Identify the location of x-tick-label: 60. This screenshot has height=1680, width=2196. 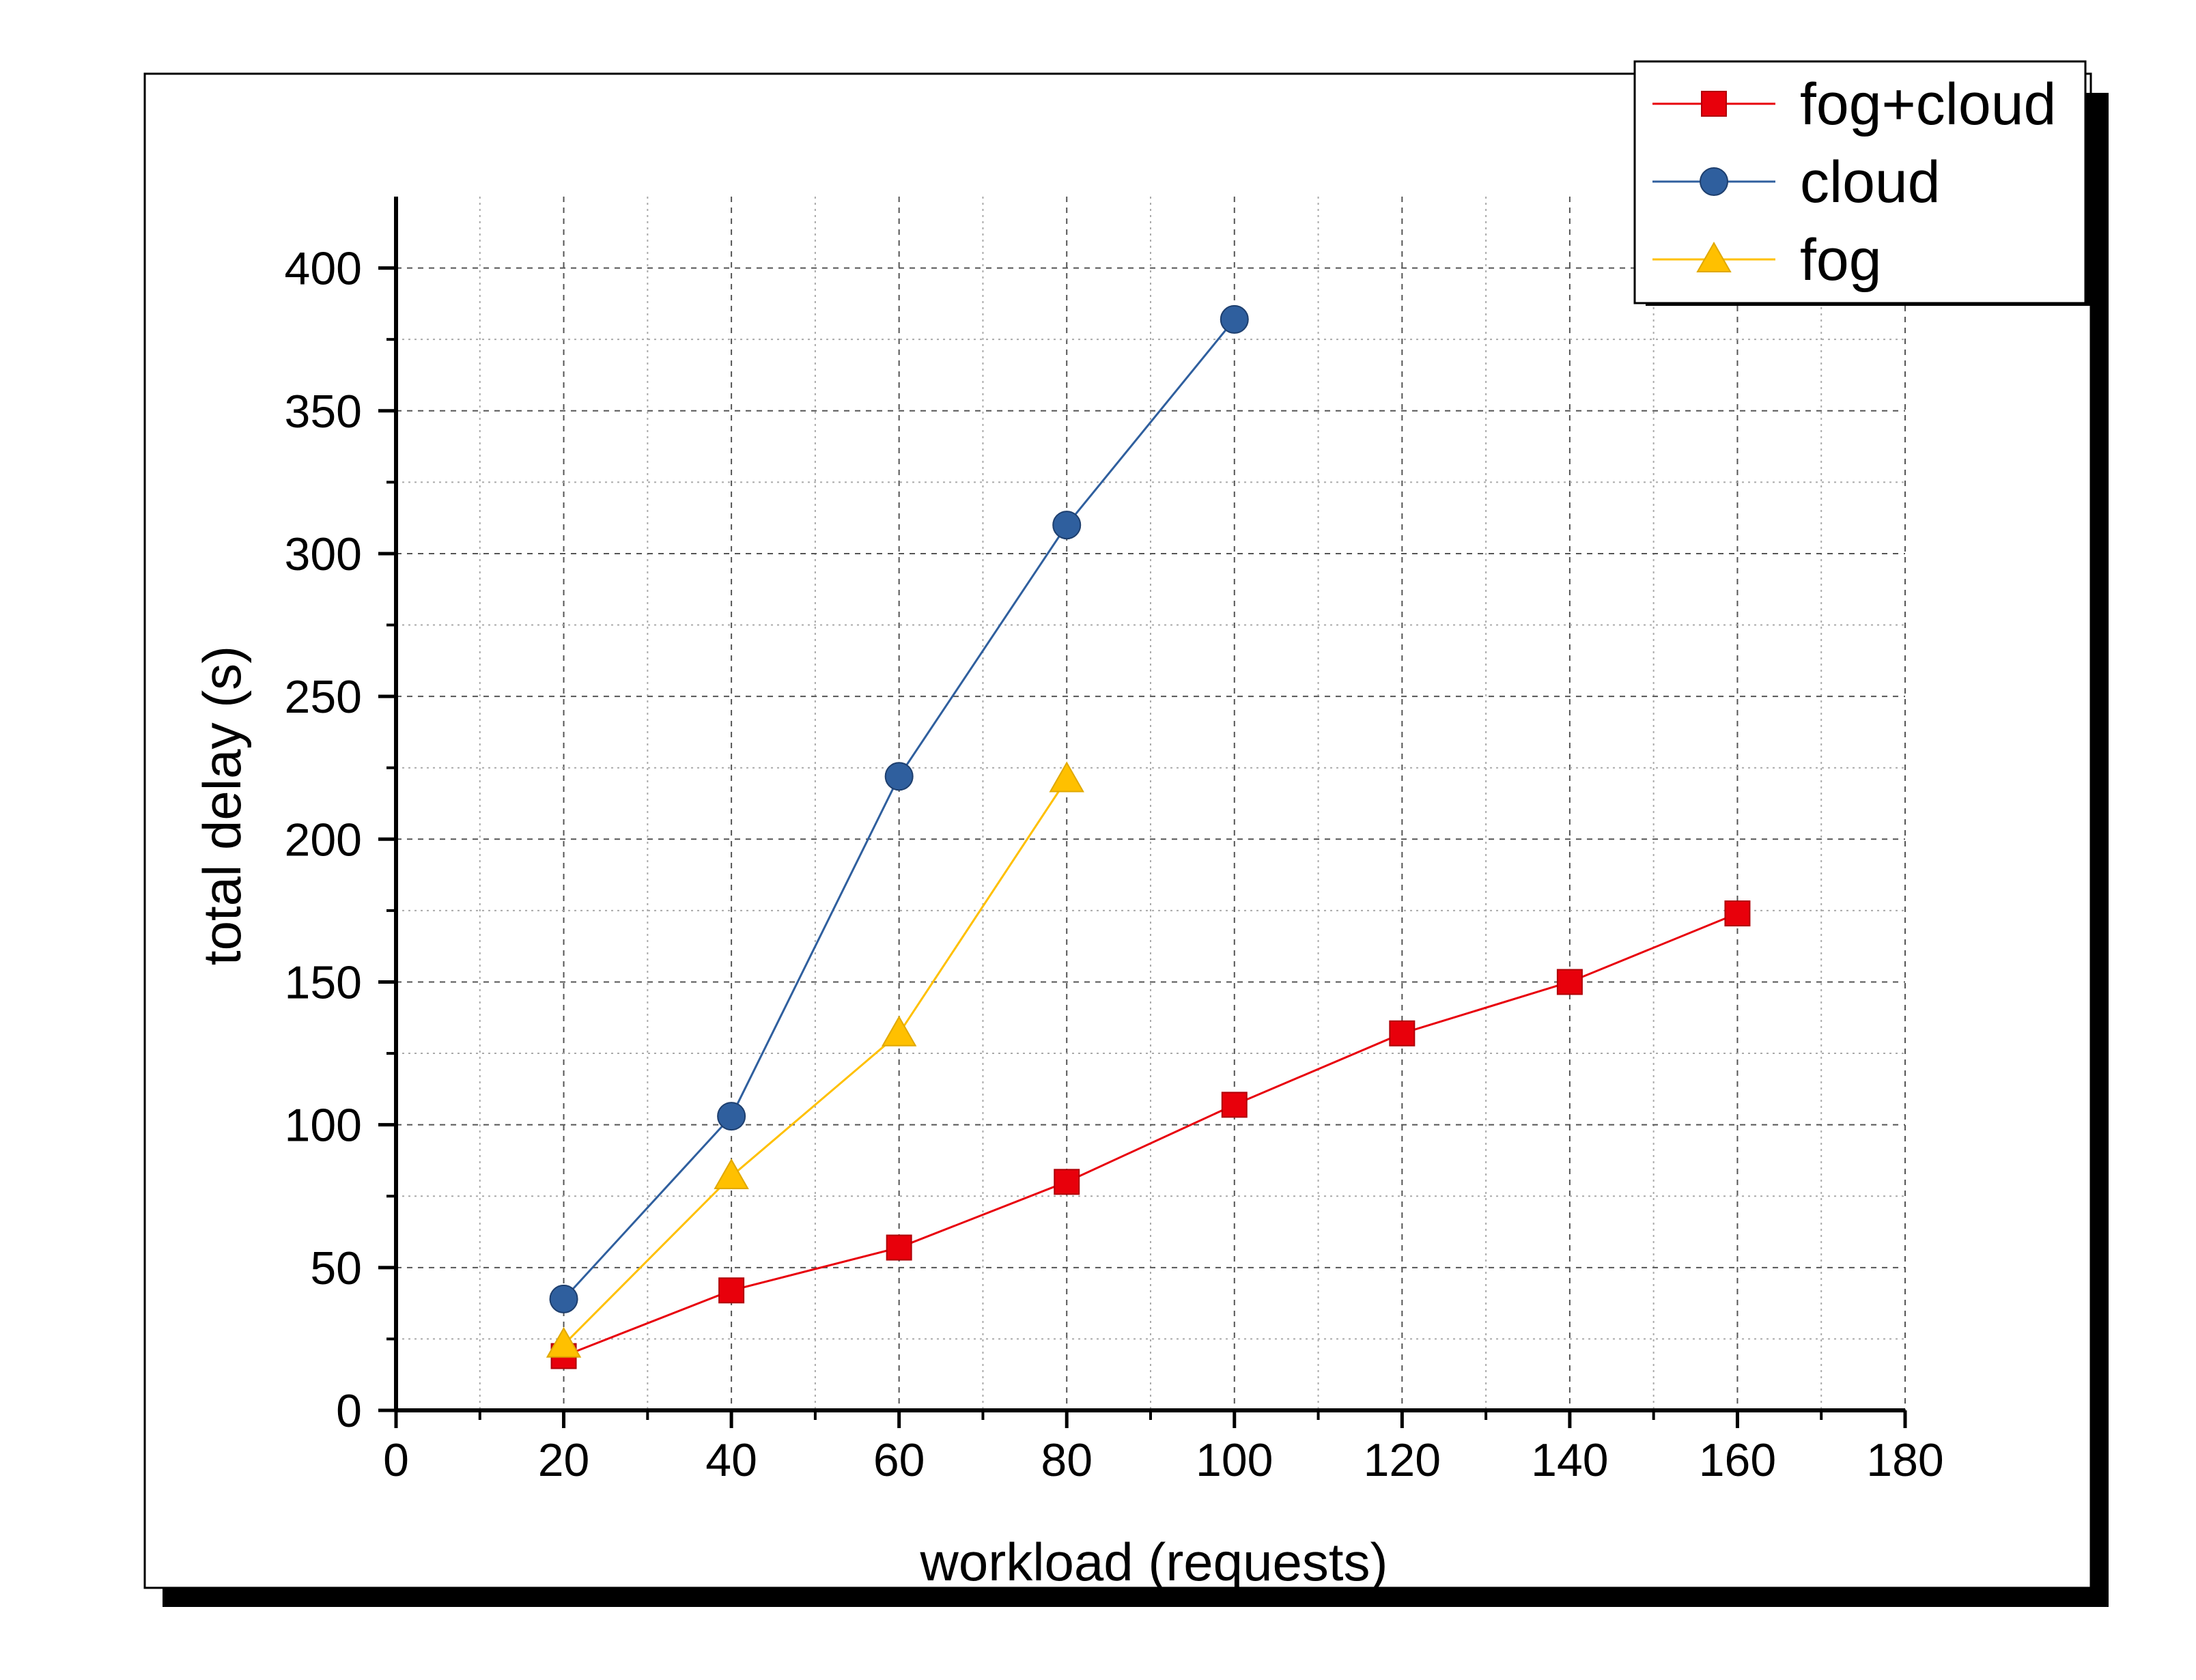
(899, 1460).